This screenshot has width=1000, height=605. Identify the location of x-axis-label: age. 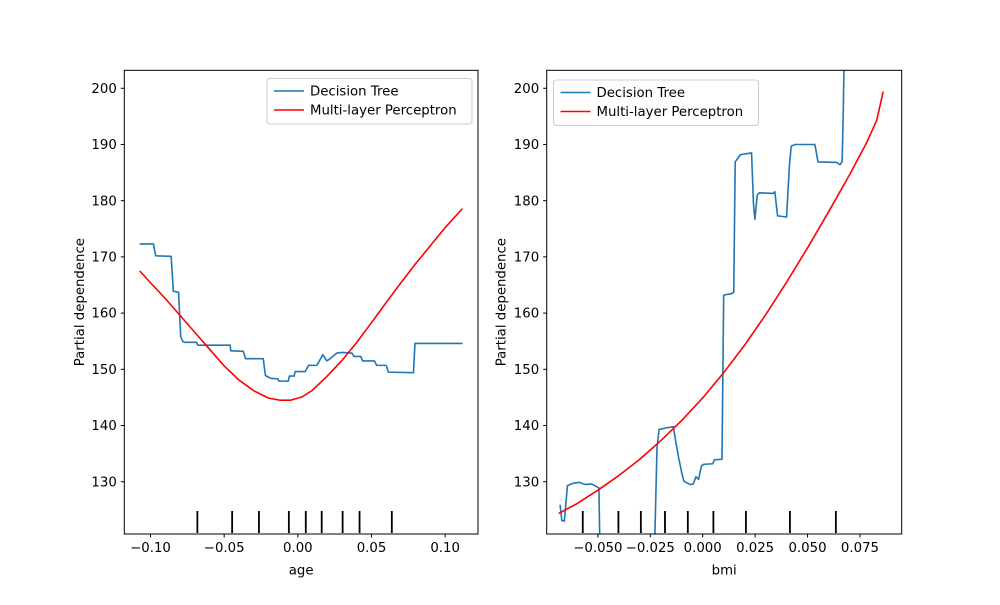
(301, 571).